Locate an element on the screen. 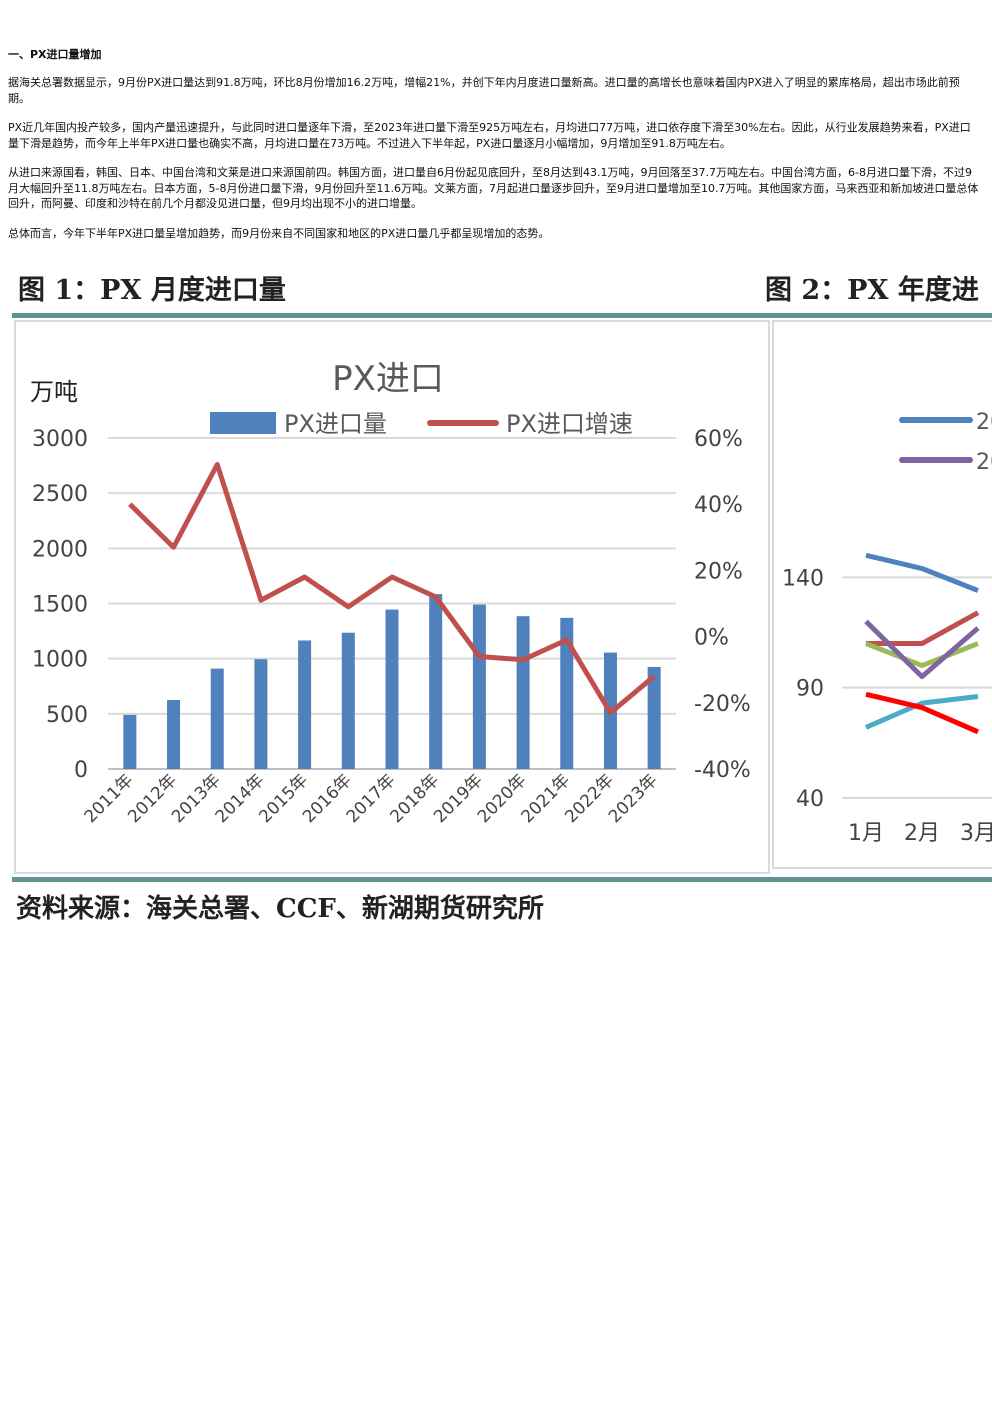 This screenshot has height=1403, width=992. y-tick-label: 0 is located at coordinates (81, 770).